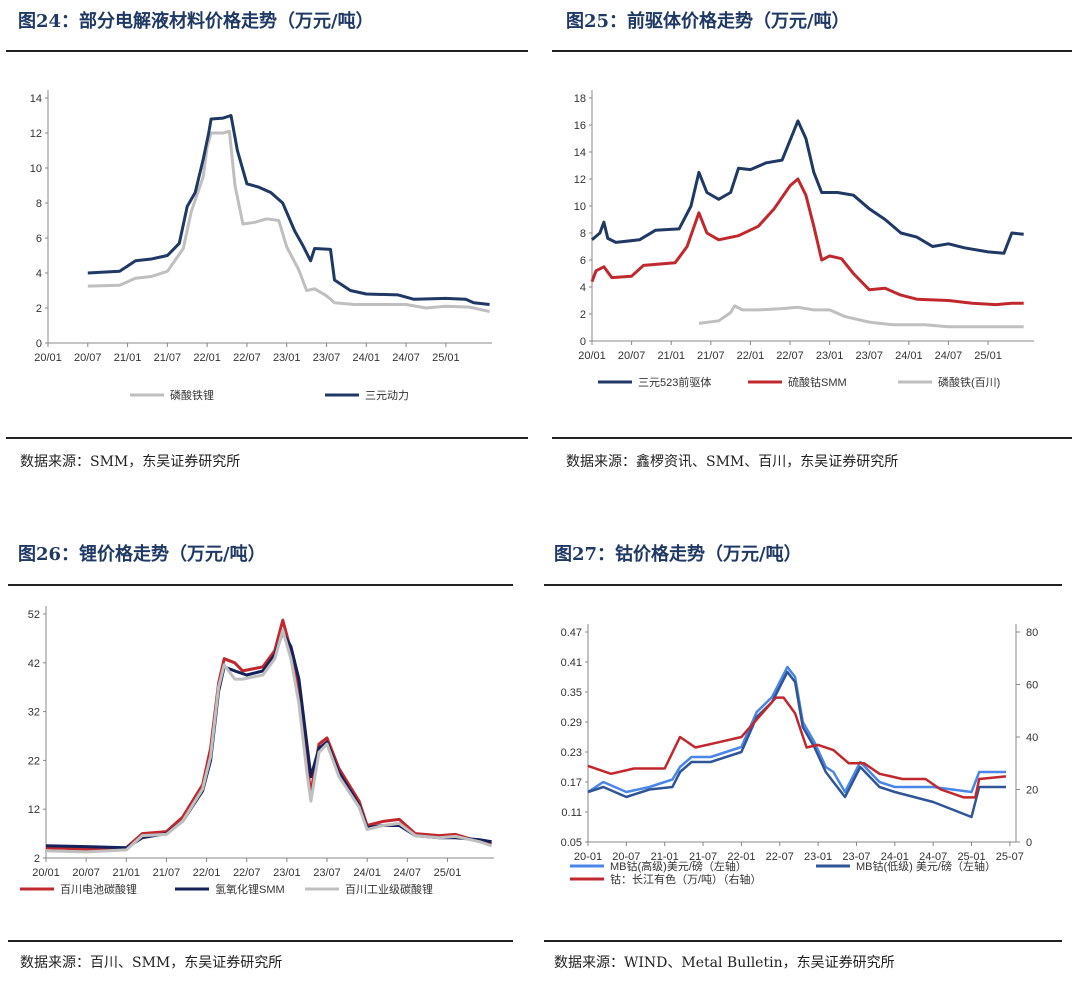 The height and width of the screenshot is (985, 1080). I want to click on y2-tick-label: 40, so click(1032, 738).